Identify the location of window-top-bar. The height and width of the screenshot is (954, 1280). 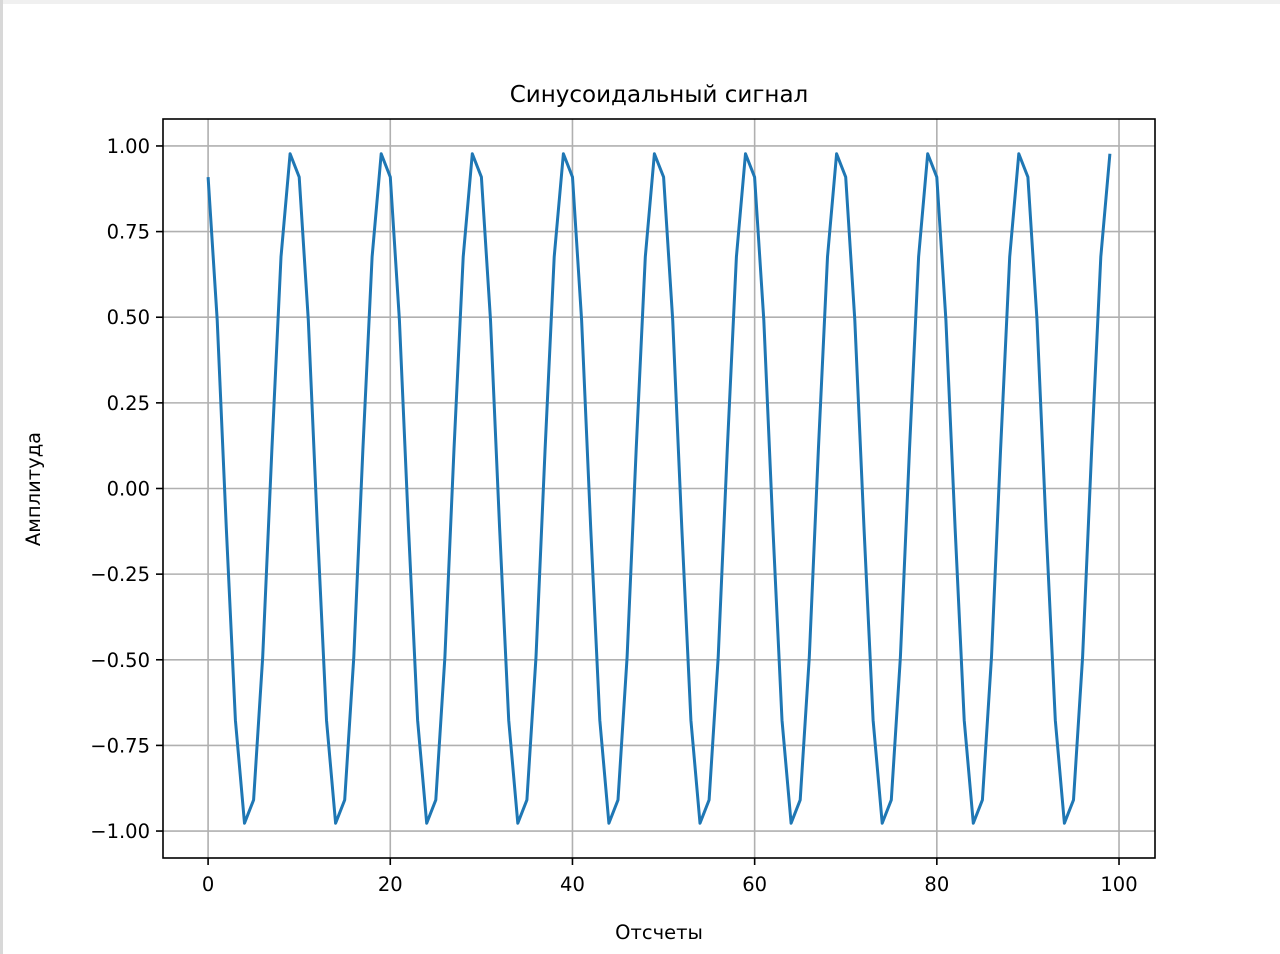
(640, 2).